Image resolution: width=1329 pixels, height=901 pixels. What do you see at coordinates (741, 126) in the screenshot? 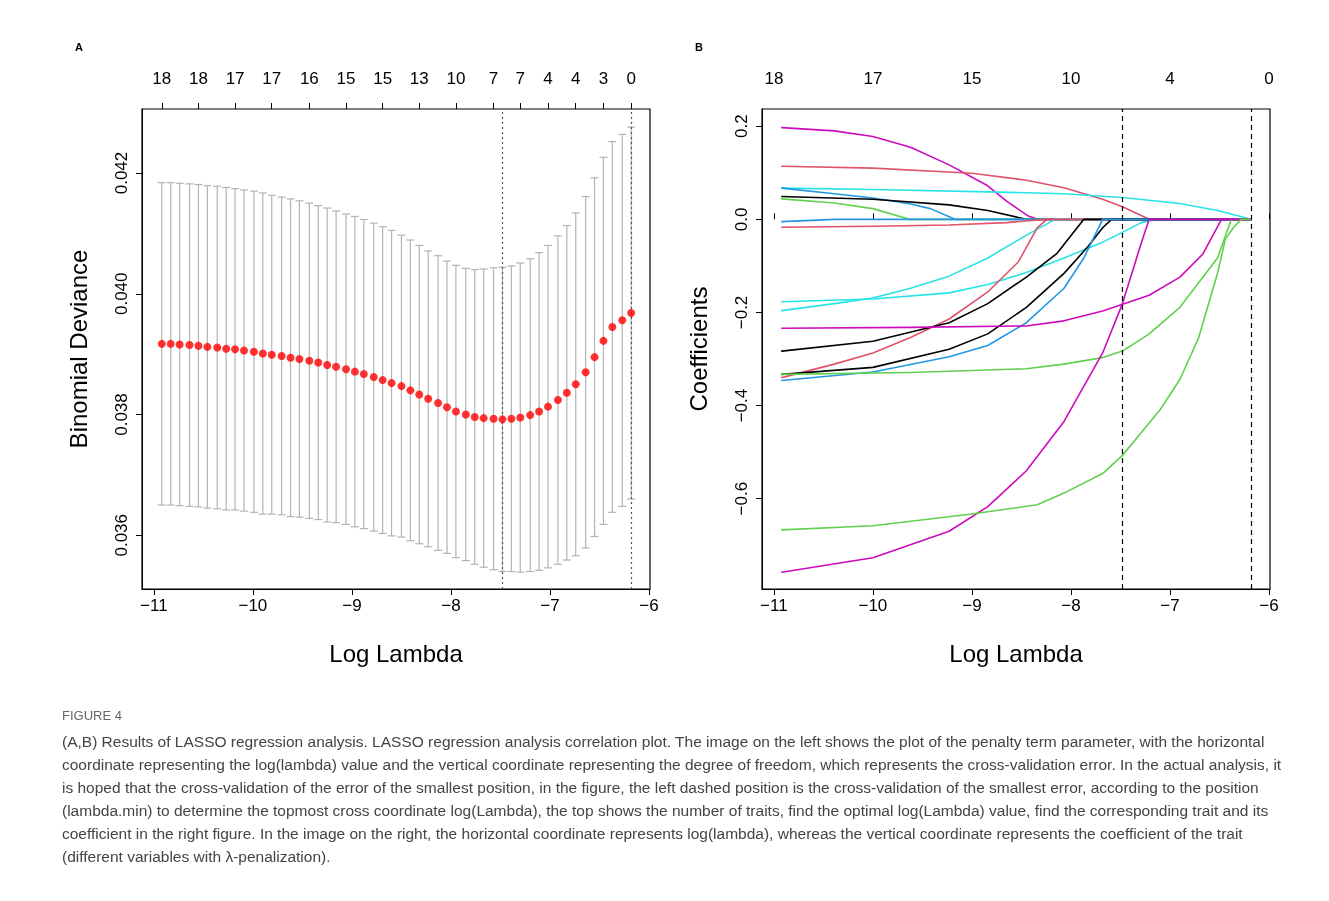
I see `y-tick-label: 0.2` at bounding box center [741, 126].